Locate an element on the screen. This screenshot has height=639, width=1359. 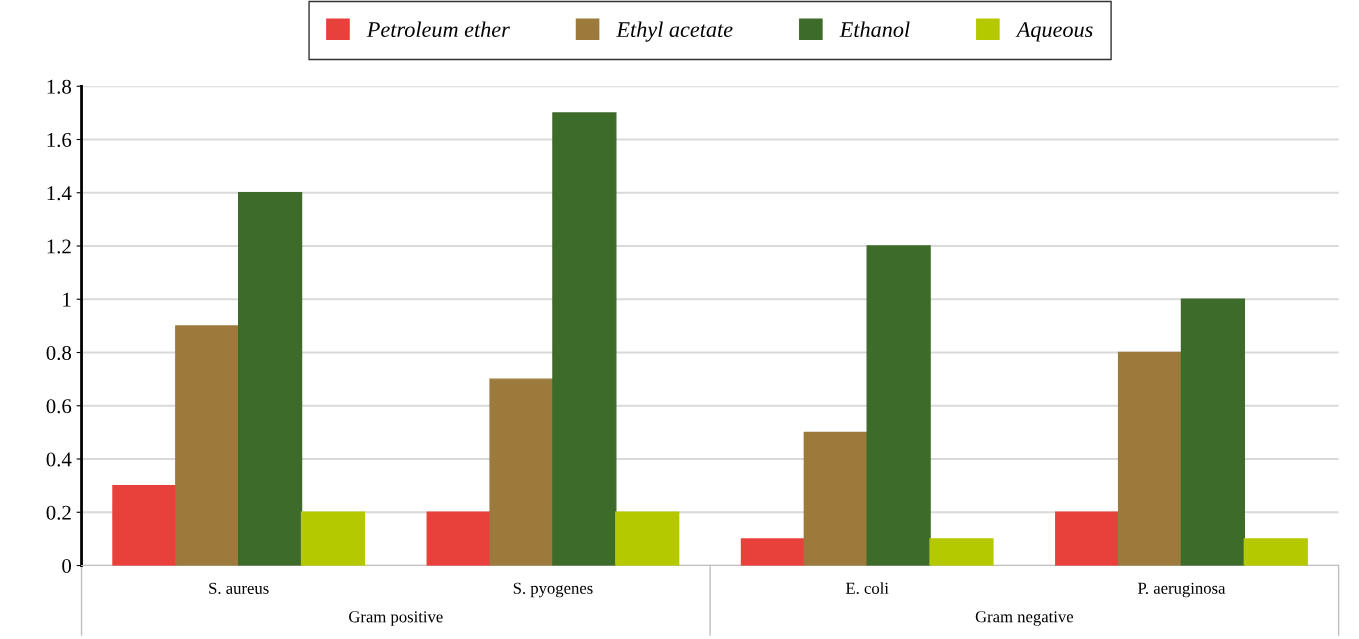
legend-label: Petroleum ether is located at coordinates (438, 29).